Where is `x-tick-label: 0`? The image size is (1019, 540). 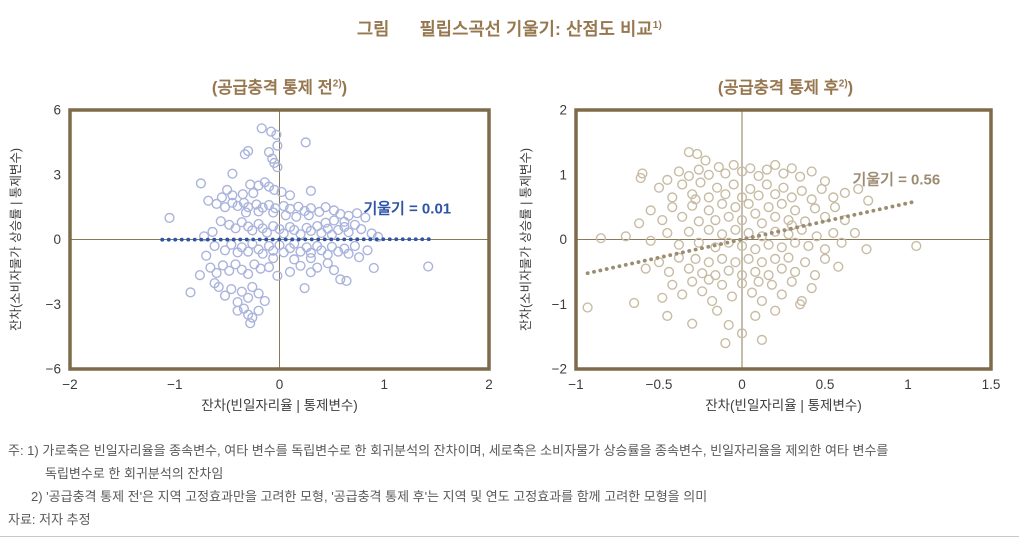 x-tick-label: 0 is located at coordinates (742, 384).